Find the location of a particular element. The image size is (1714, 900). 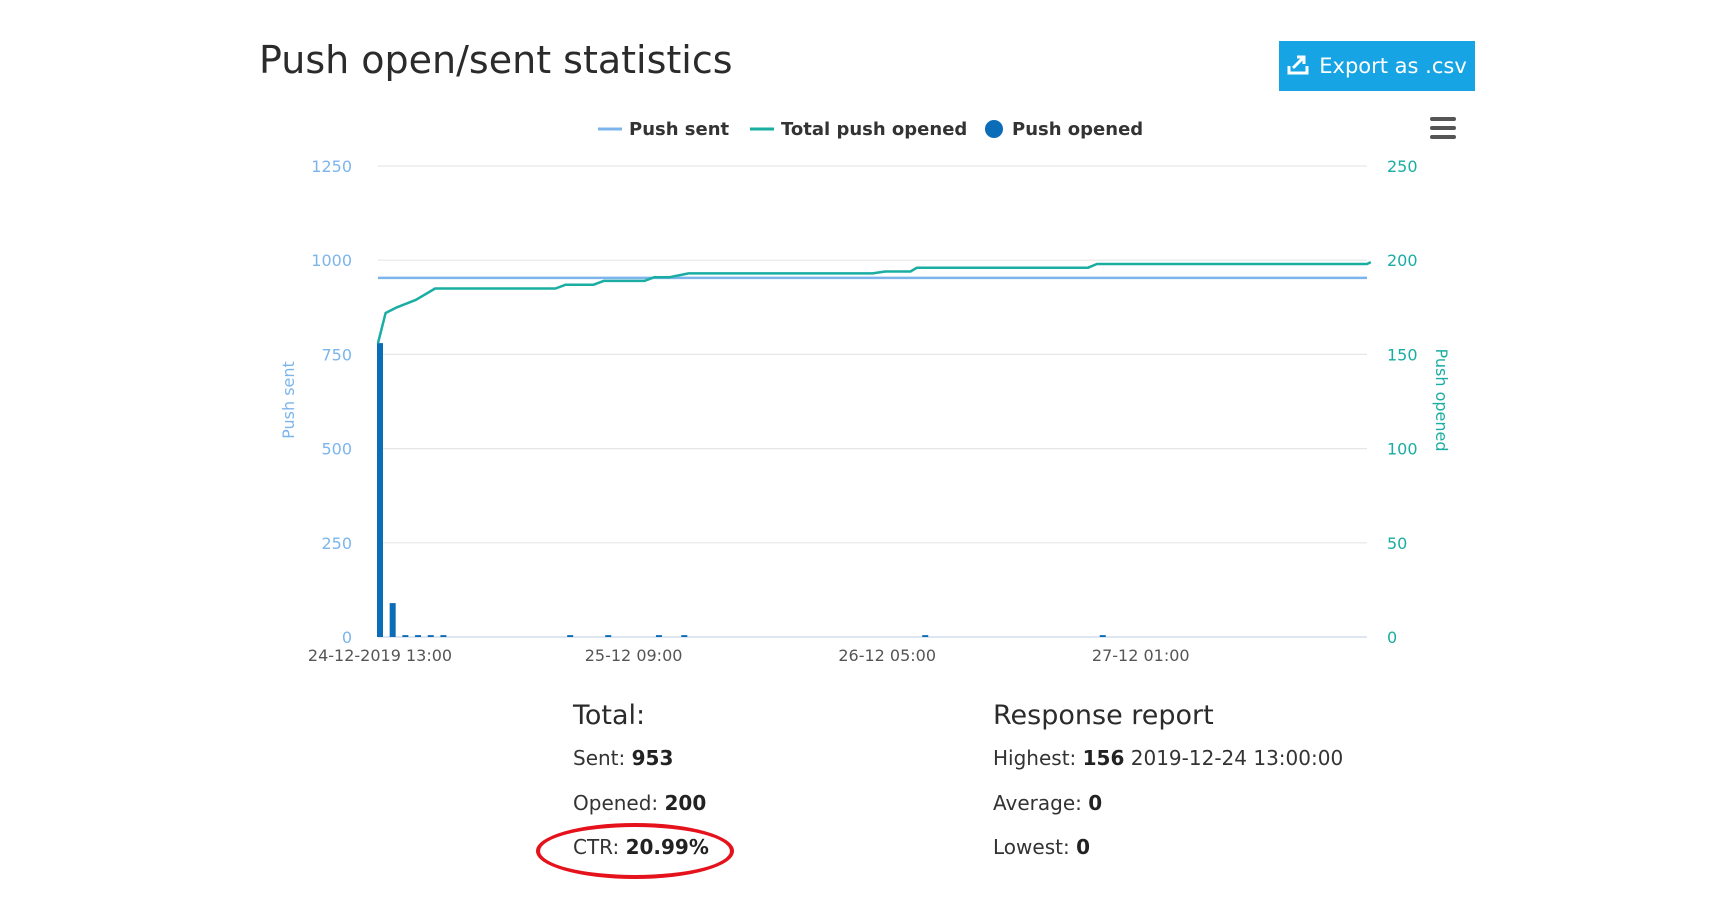

average-label: Average: is located at coordinates (1037, 802).